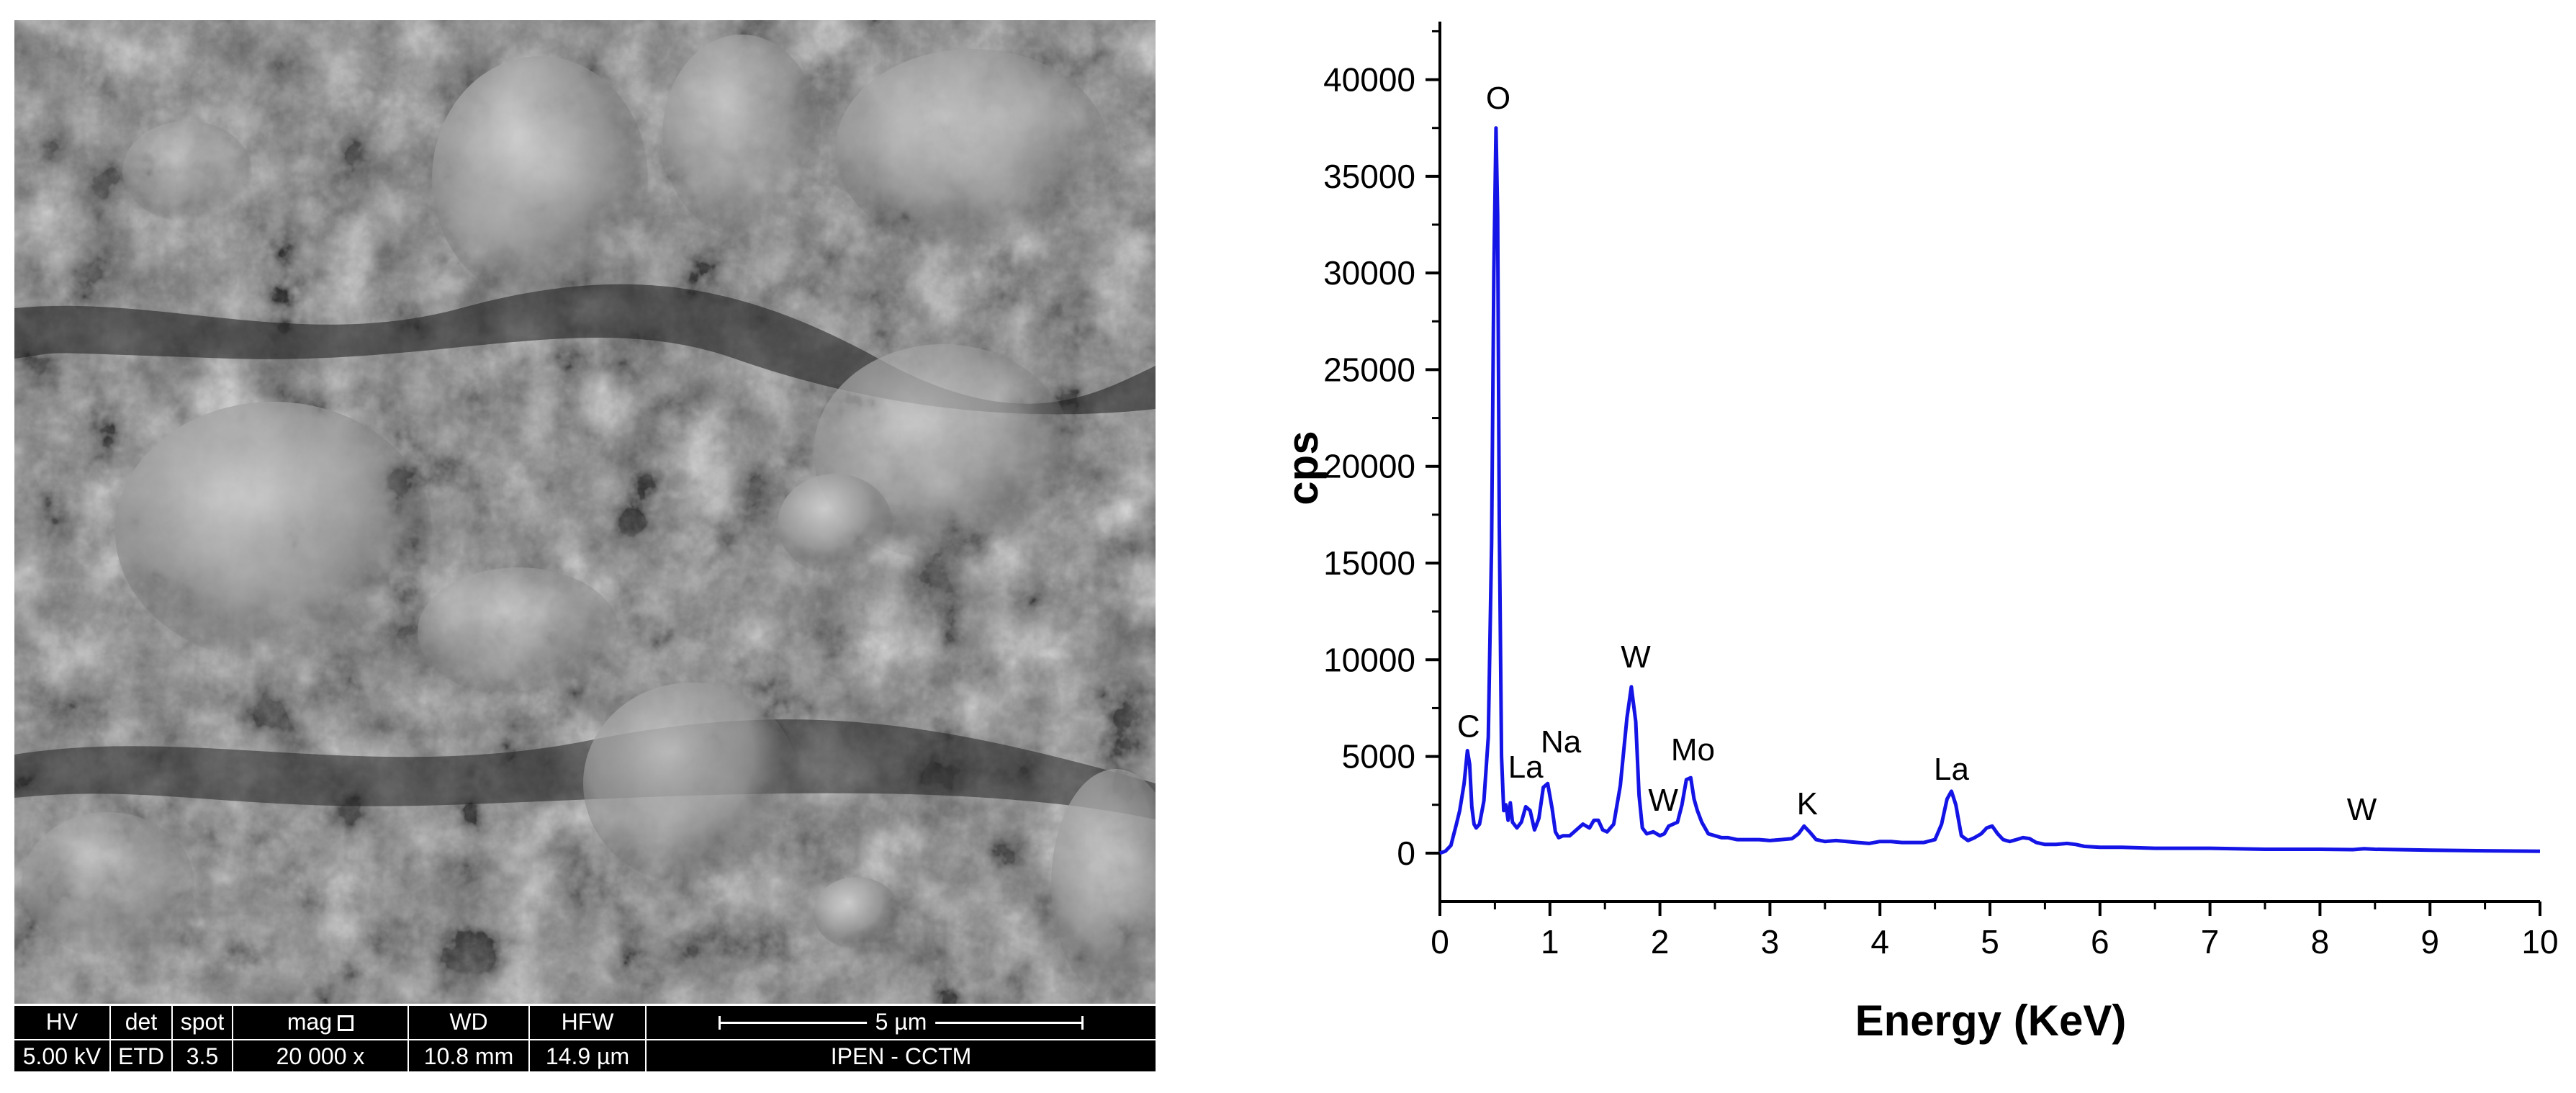 This screenshot has height=1093, width=2576. I want to click on det-label: det, so click(141, 1022).